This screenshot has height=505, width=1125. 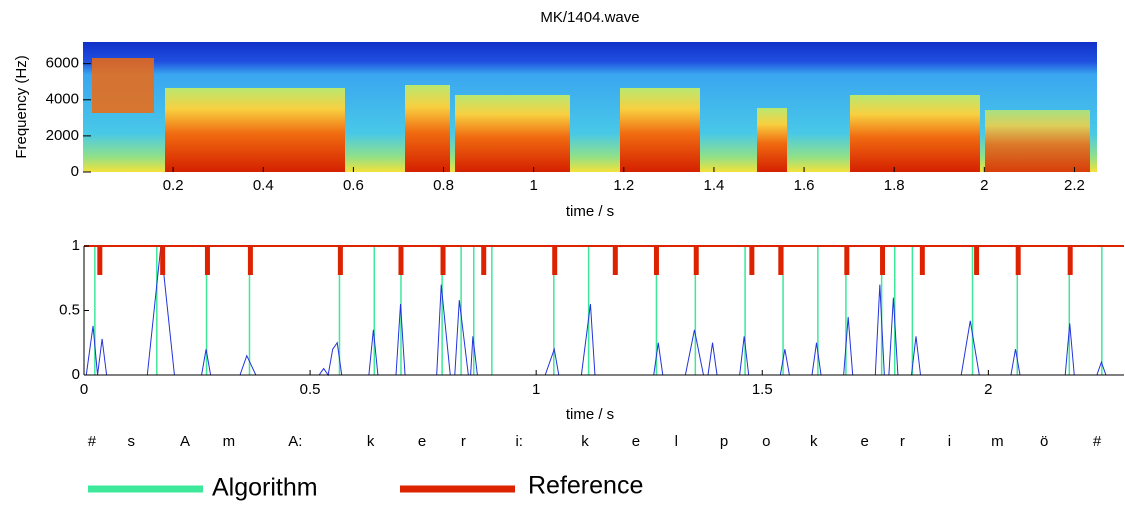 What do you see at coordinates (724, 441) in the screenshot?
I see `segment-label: p` at bounding box center [724, 441].